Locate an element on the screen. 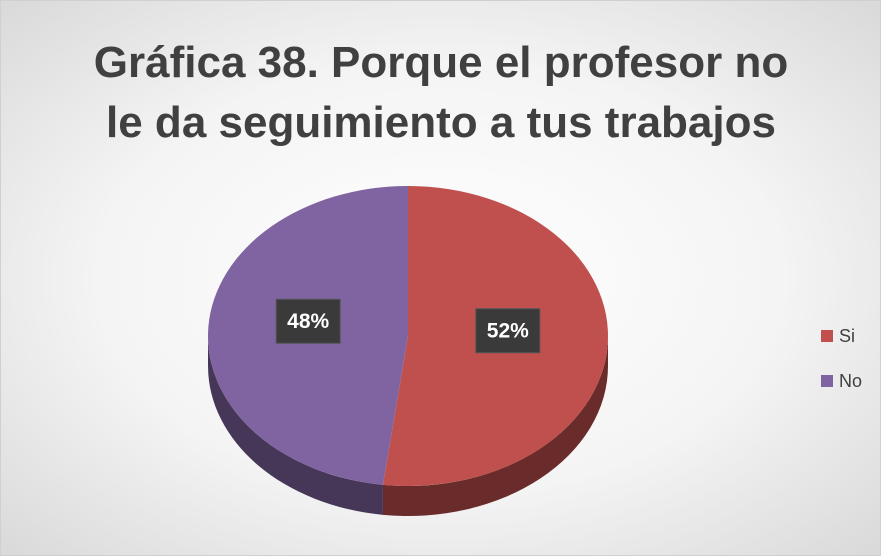 Image resolution: width=881 pixels, height=556 pixels. legend-label: No is located at coordinates (850, 381).